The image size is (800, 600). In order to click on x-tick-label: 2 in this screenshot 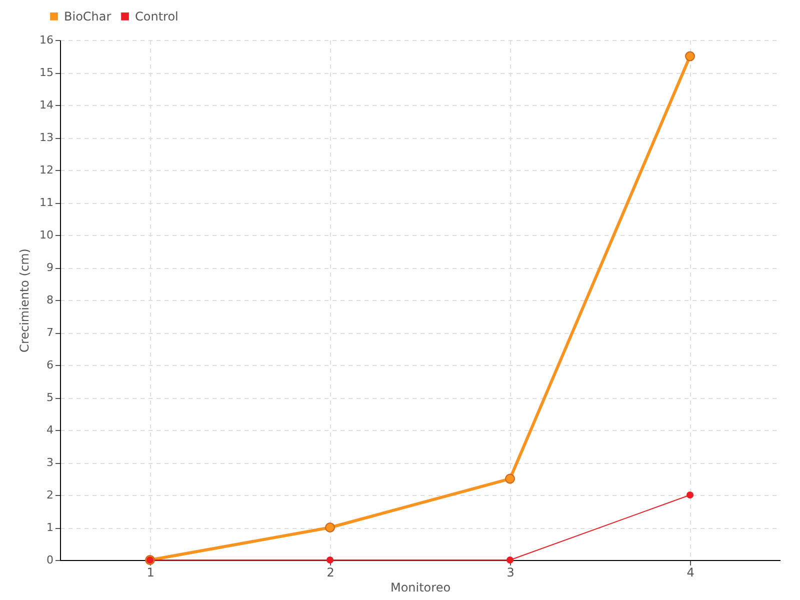, I will do `click(330, 573)`.